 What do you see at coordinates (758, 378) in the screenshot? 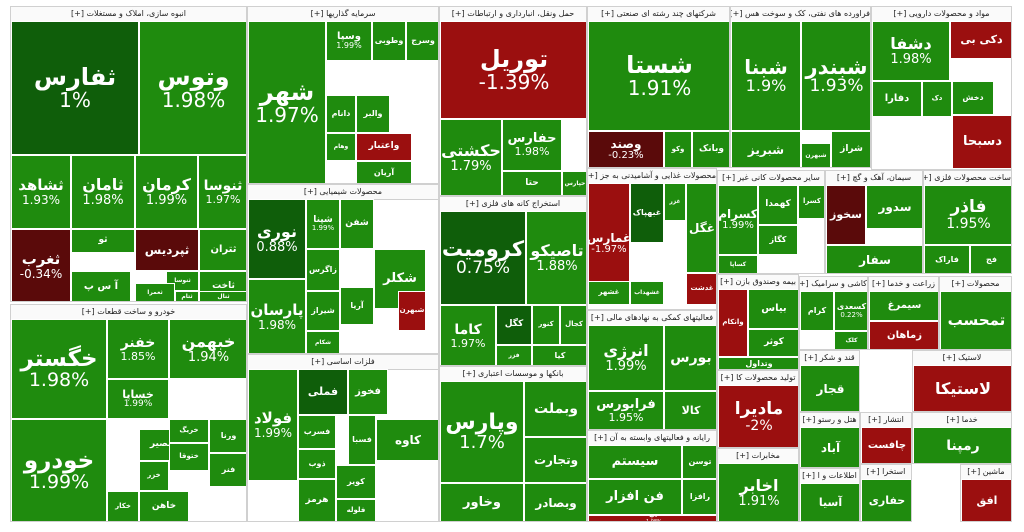
I see `sector-title: تولید محصولات کا [+]` at bounding box center [758, 378].